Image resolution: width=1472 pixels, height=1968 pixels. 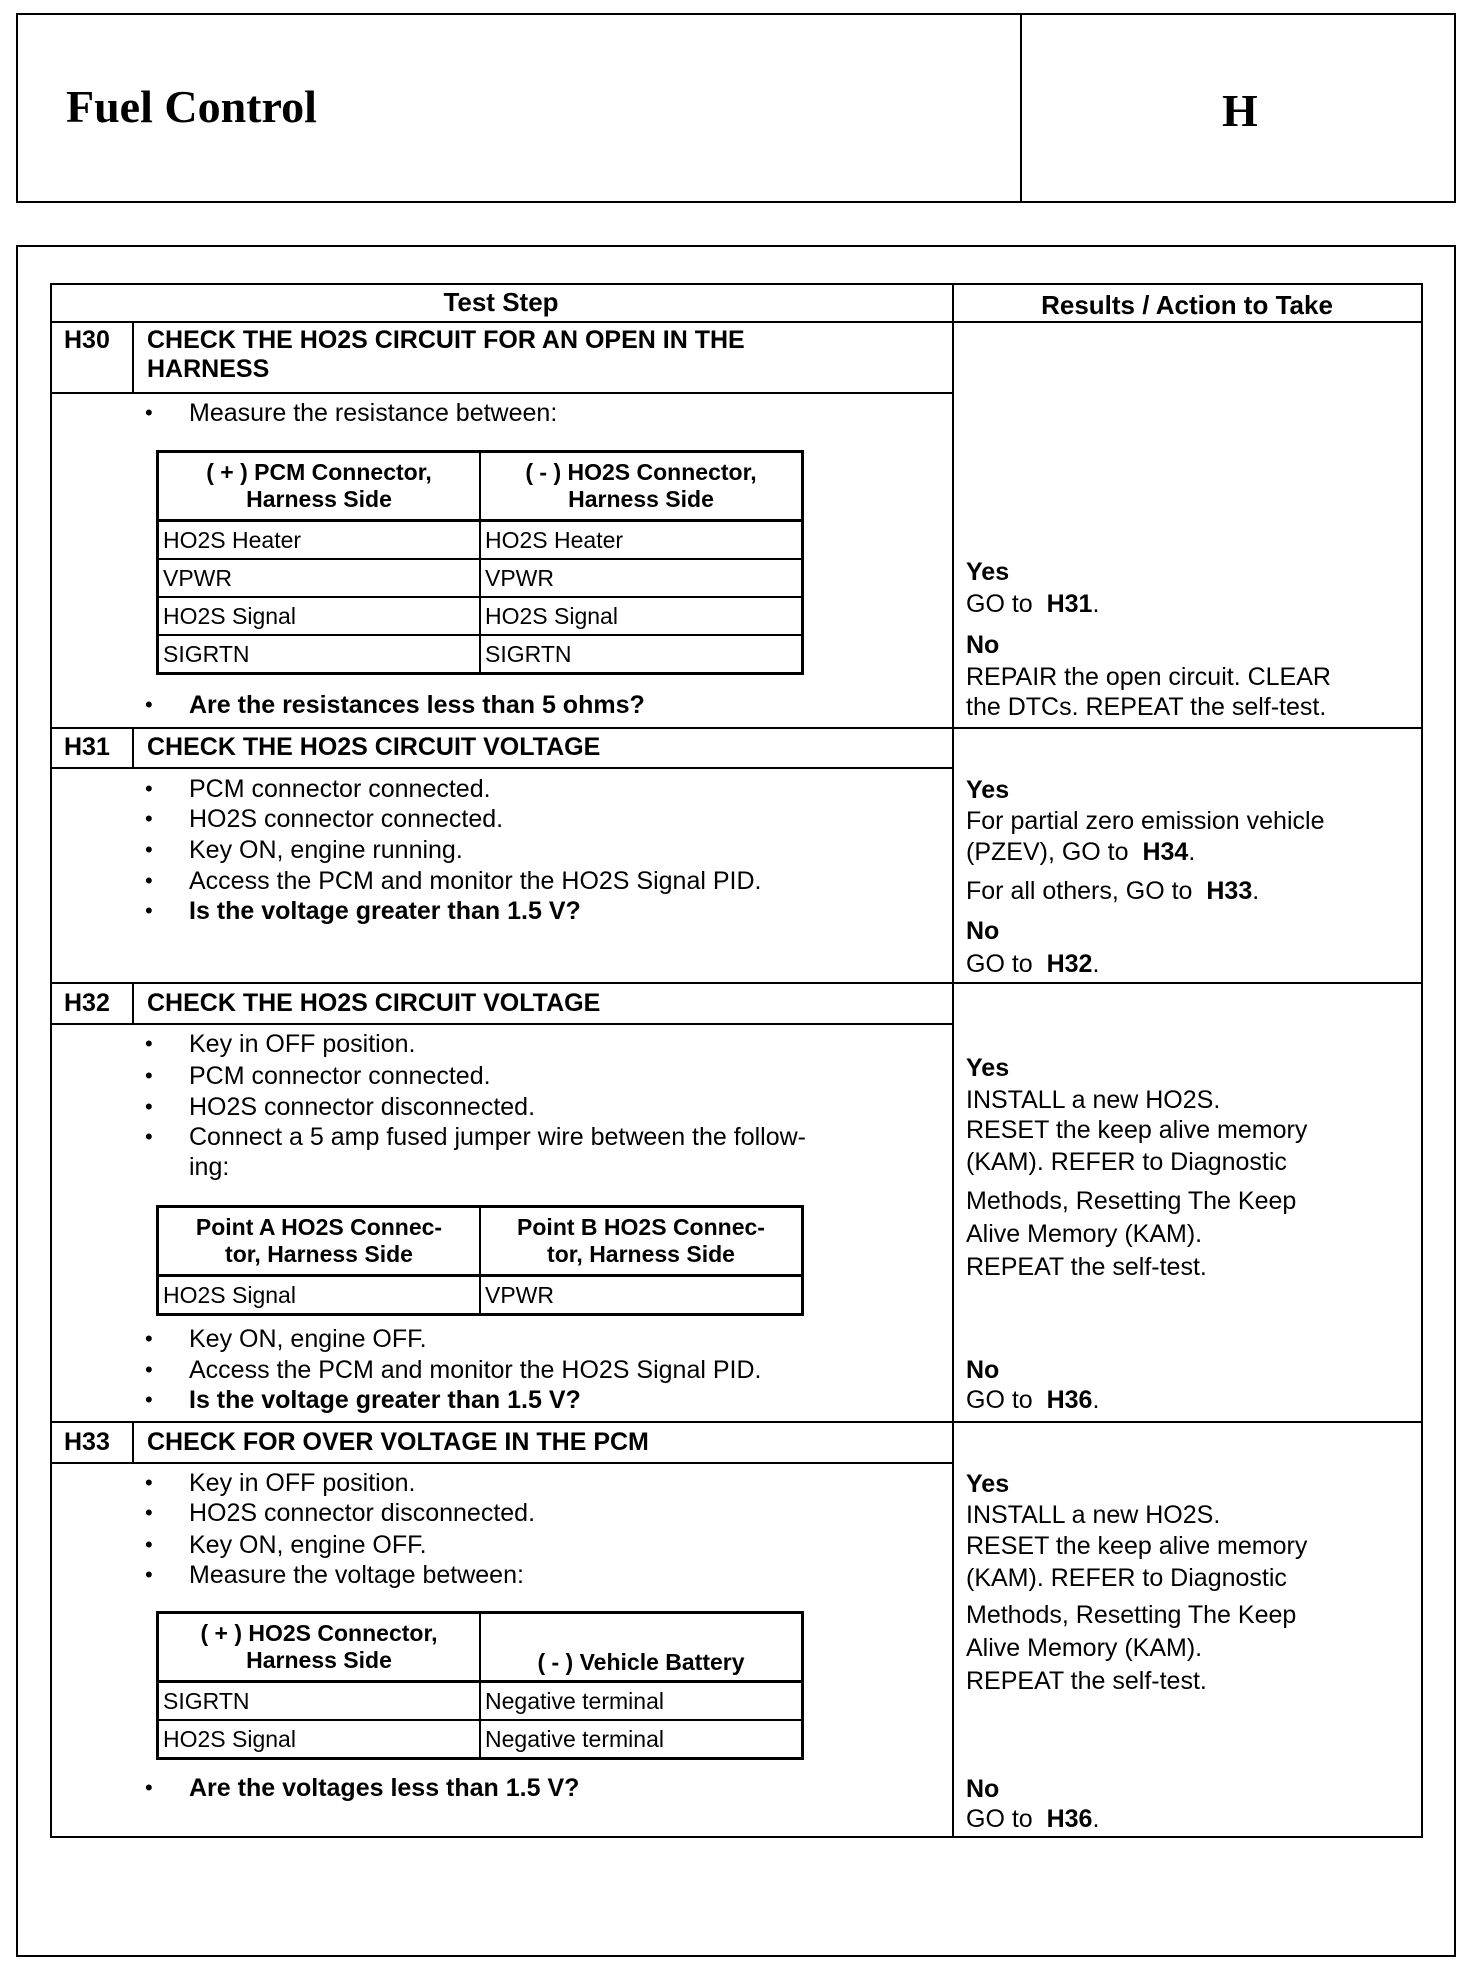 What do you see at coordinates (384, 1788) in the screenshot?
I see `step-question: Are the voltages less than 1.5 V?` at bounding box center [384, 1788].